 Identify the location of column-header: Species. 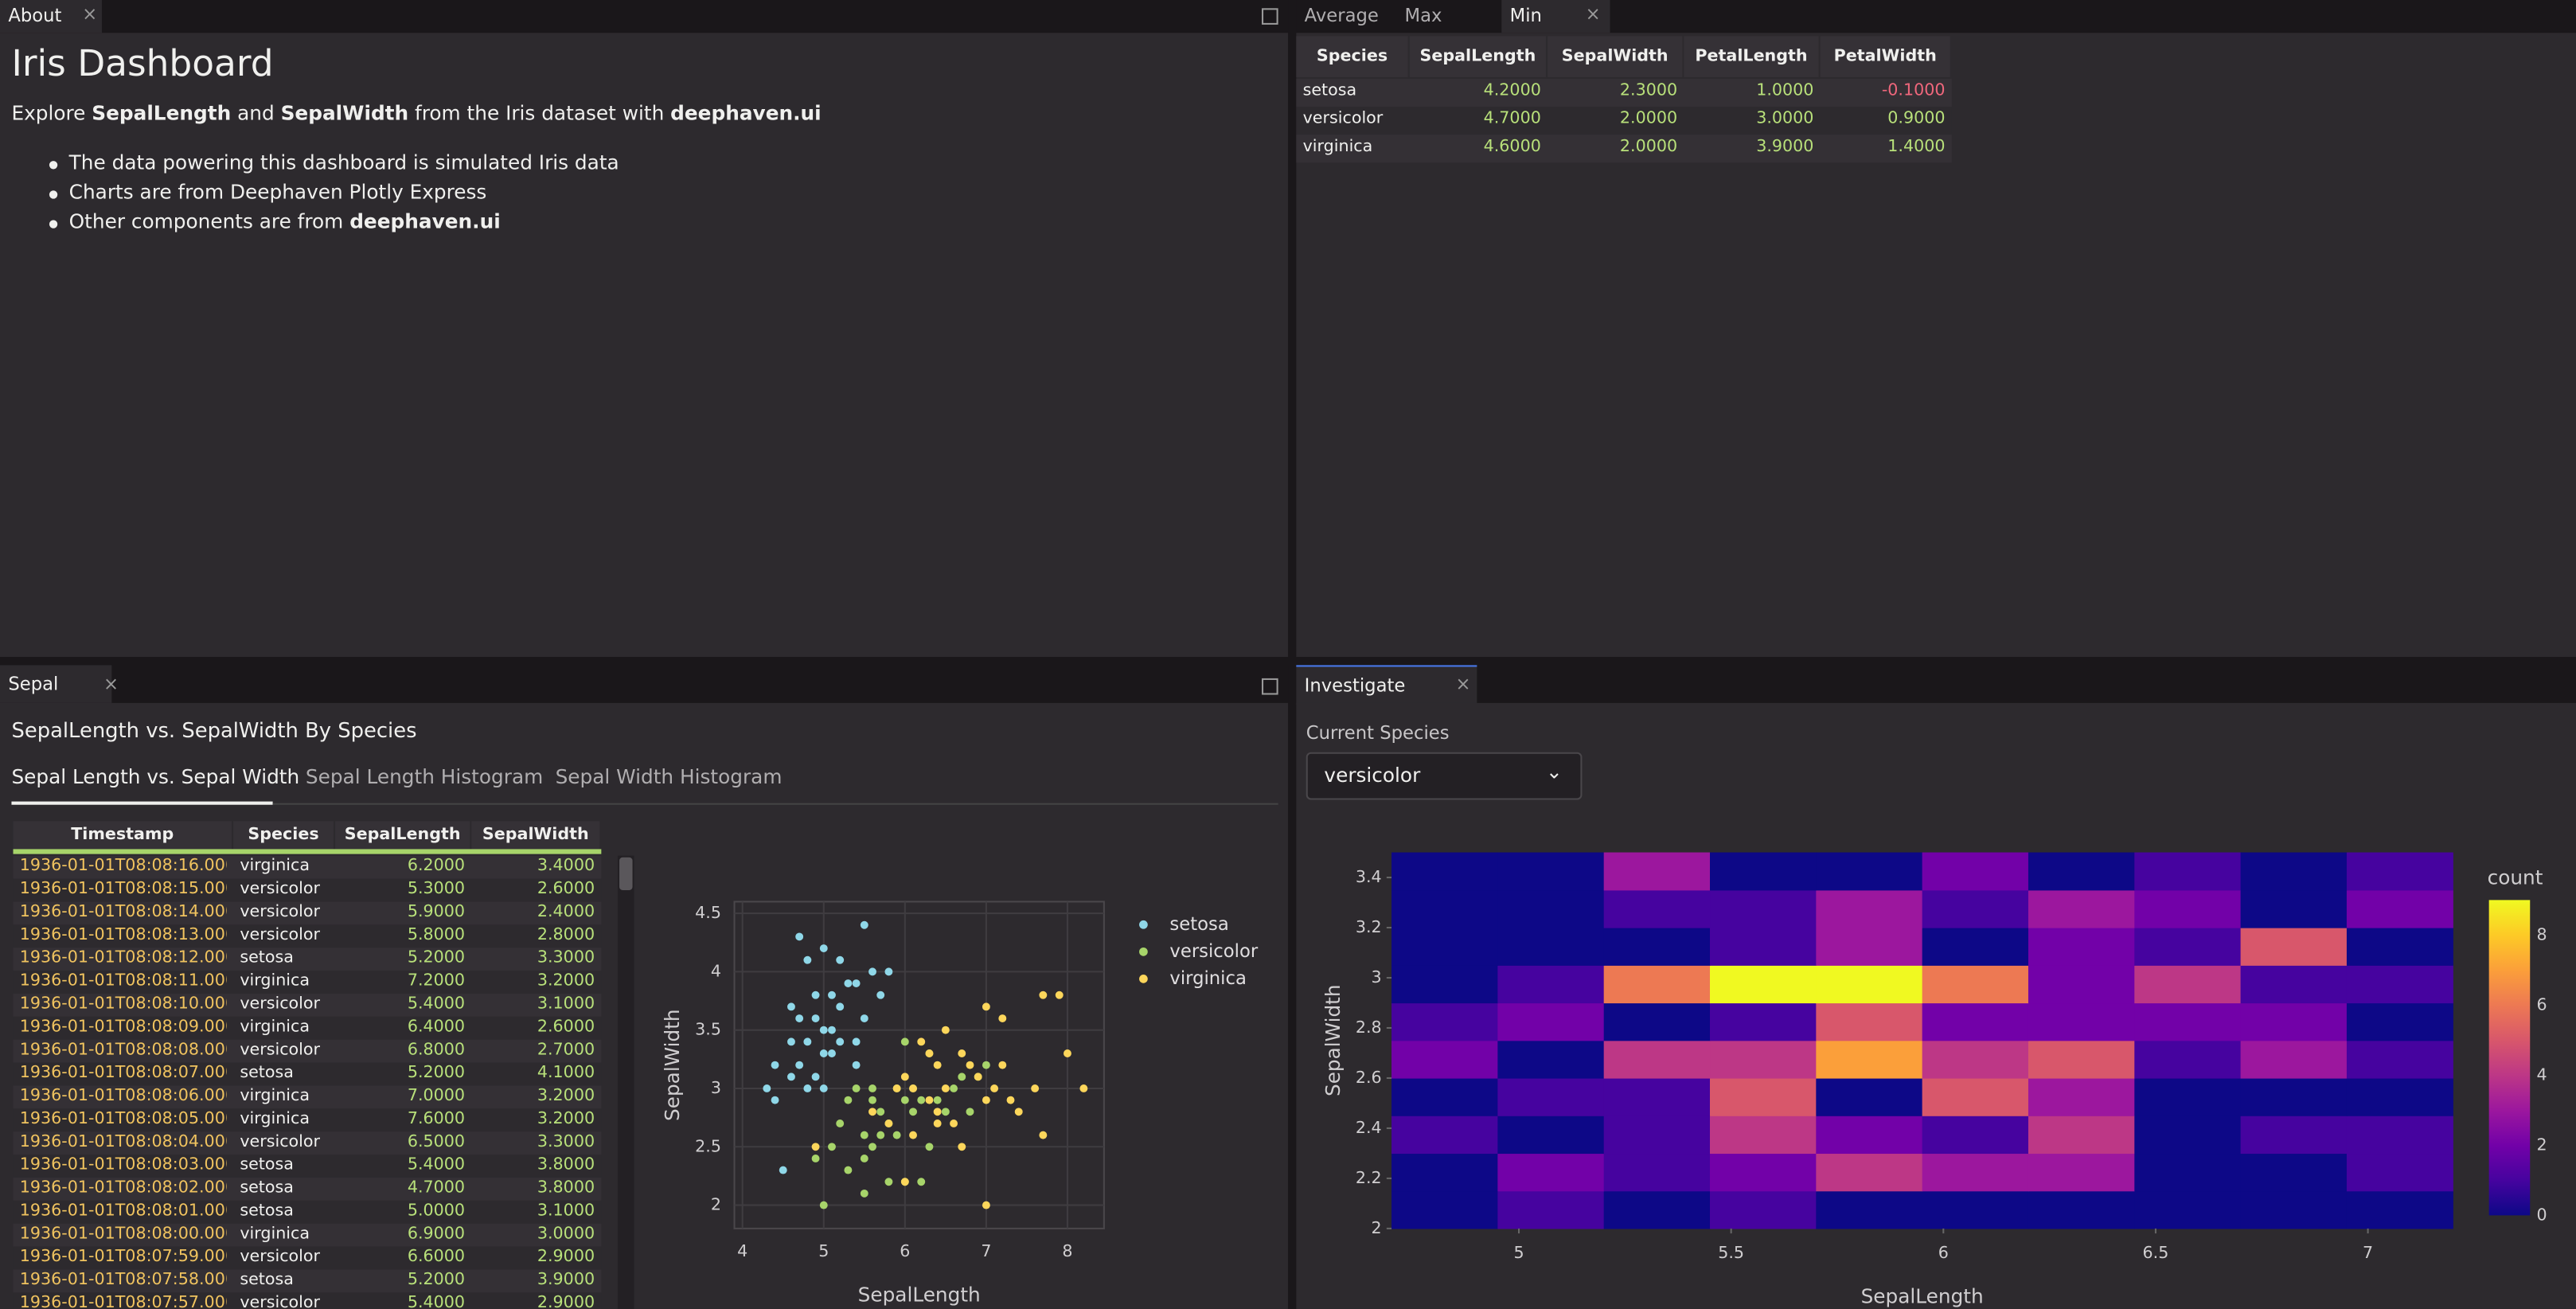
(1352, 57).